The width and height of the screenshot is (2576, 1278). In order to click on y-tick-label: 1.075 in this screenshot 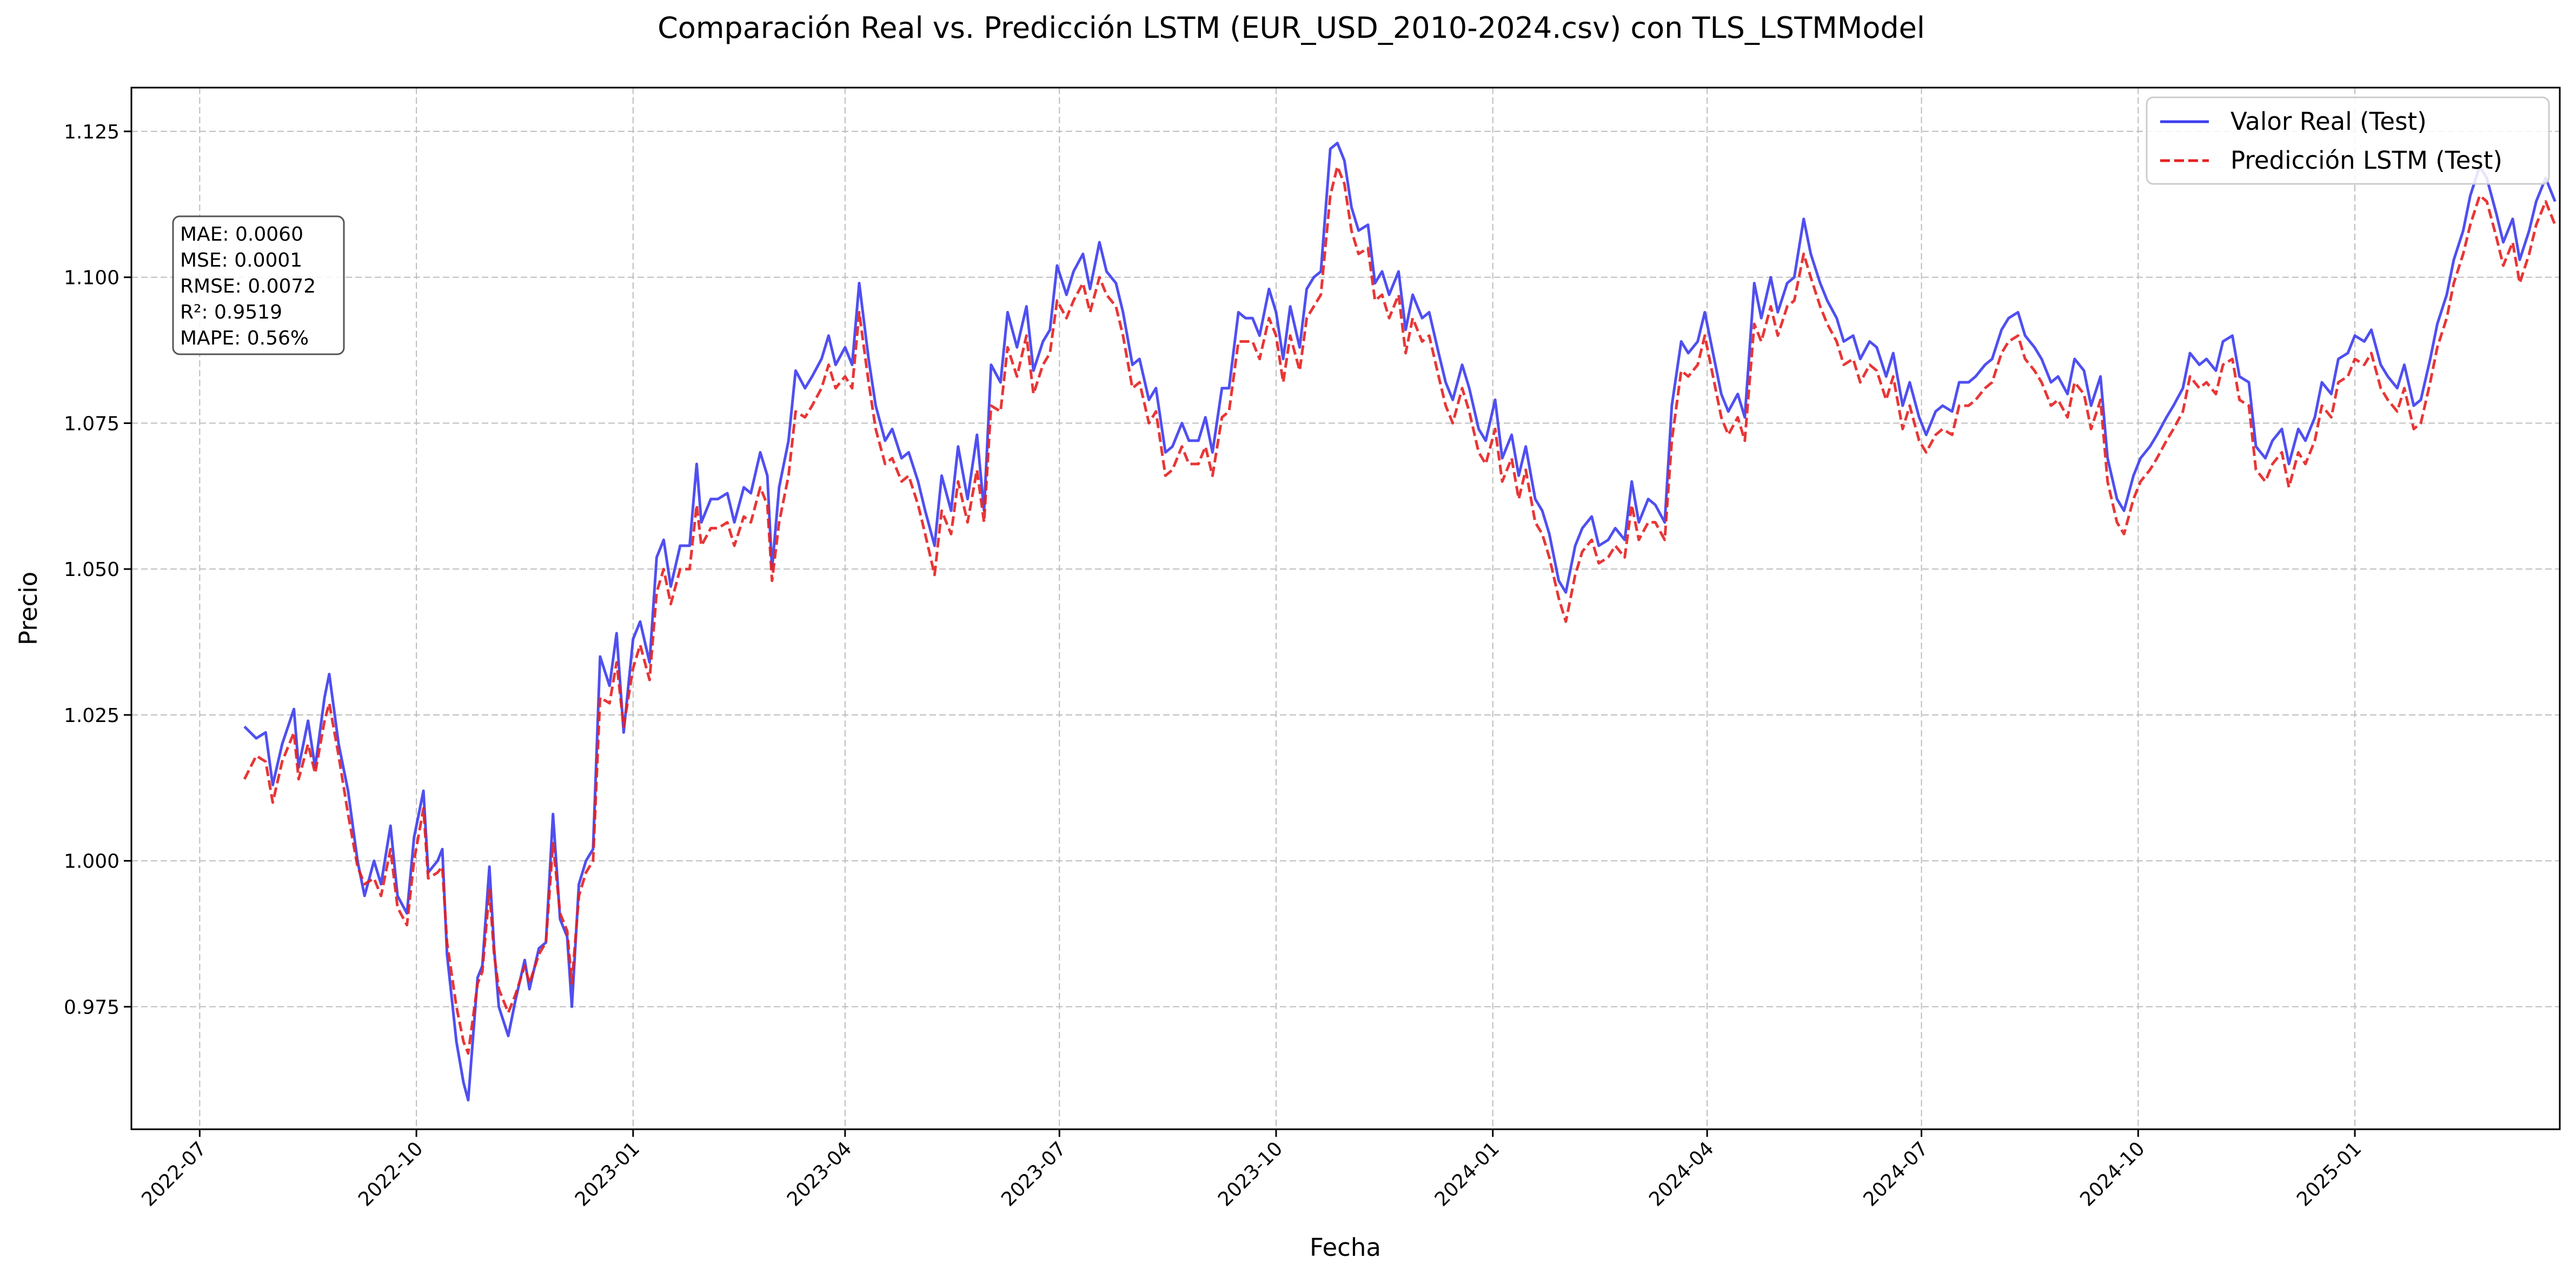, I will do `click(92, 424)`.